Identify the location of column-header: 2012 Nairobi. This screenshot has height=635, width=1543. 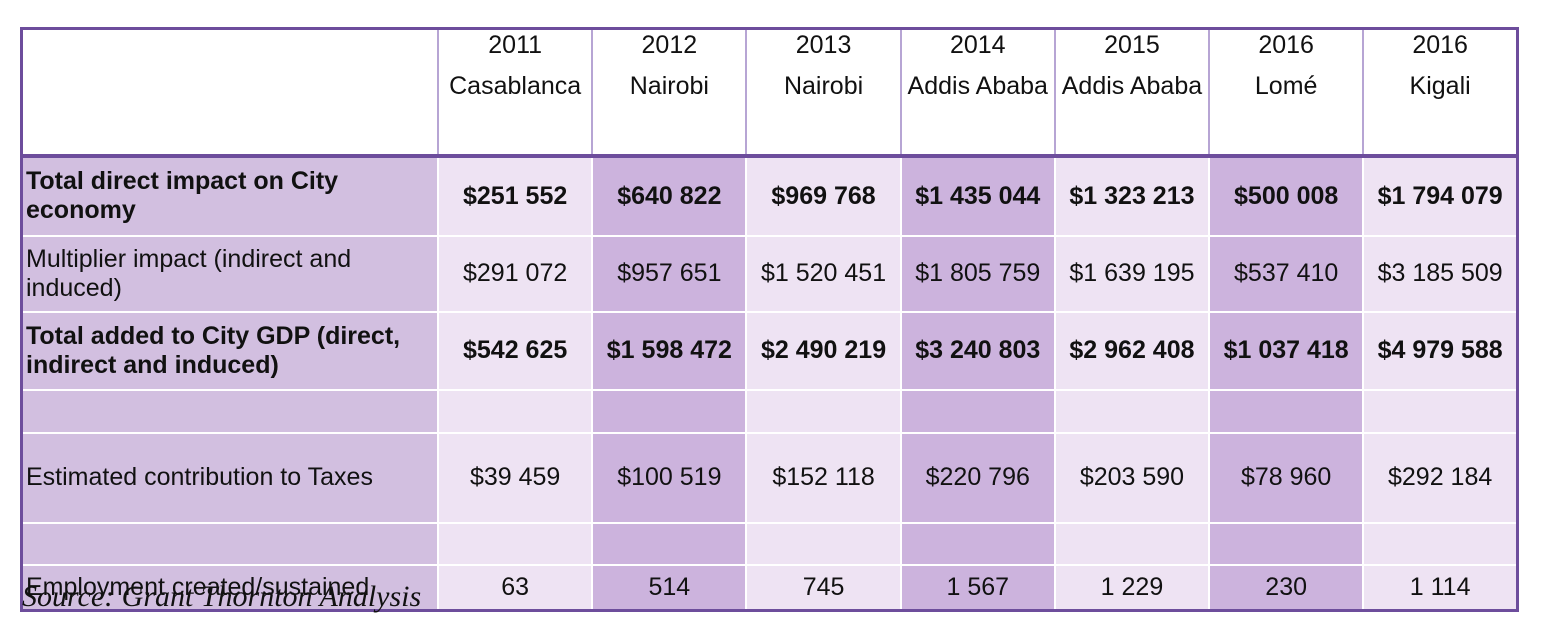
(669, 91).